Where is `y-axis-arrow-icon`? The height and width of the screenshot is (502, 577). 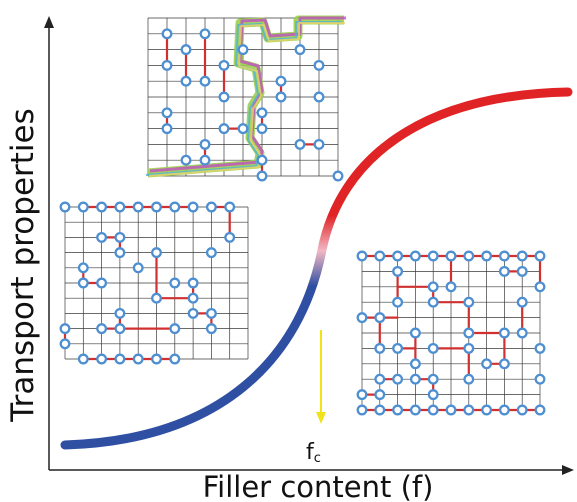
y-axis-arrow-icon is located at coordinates (49, 22).